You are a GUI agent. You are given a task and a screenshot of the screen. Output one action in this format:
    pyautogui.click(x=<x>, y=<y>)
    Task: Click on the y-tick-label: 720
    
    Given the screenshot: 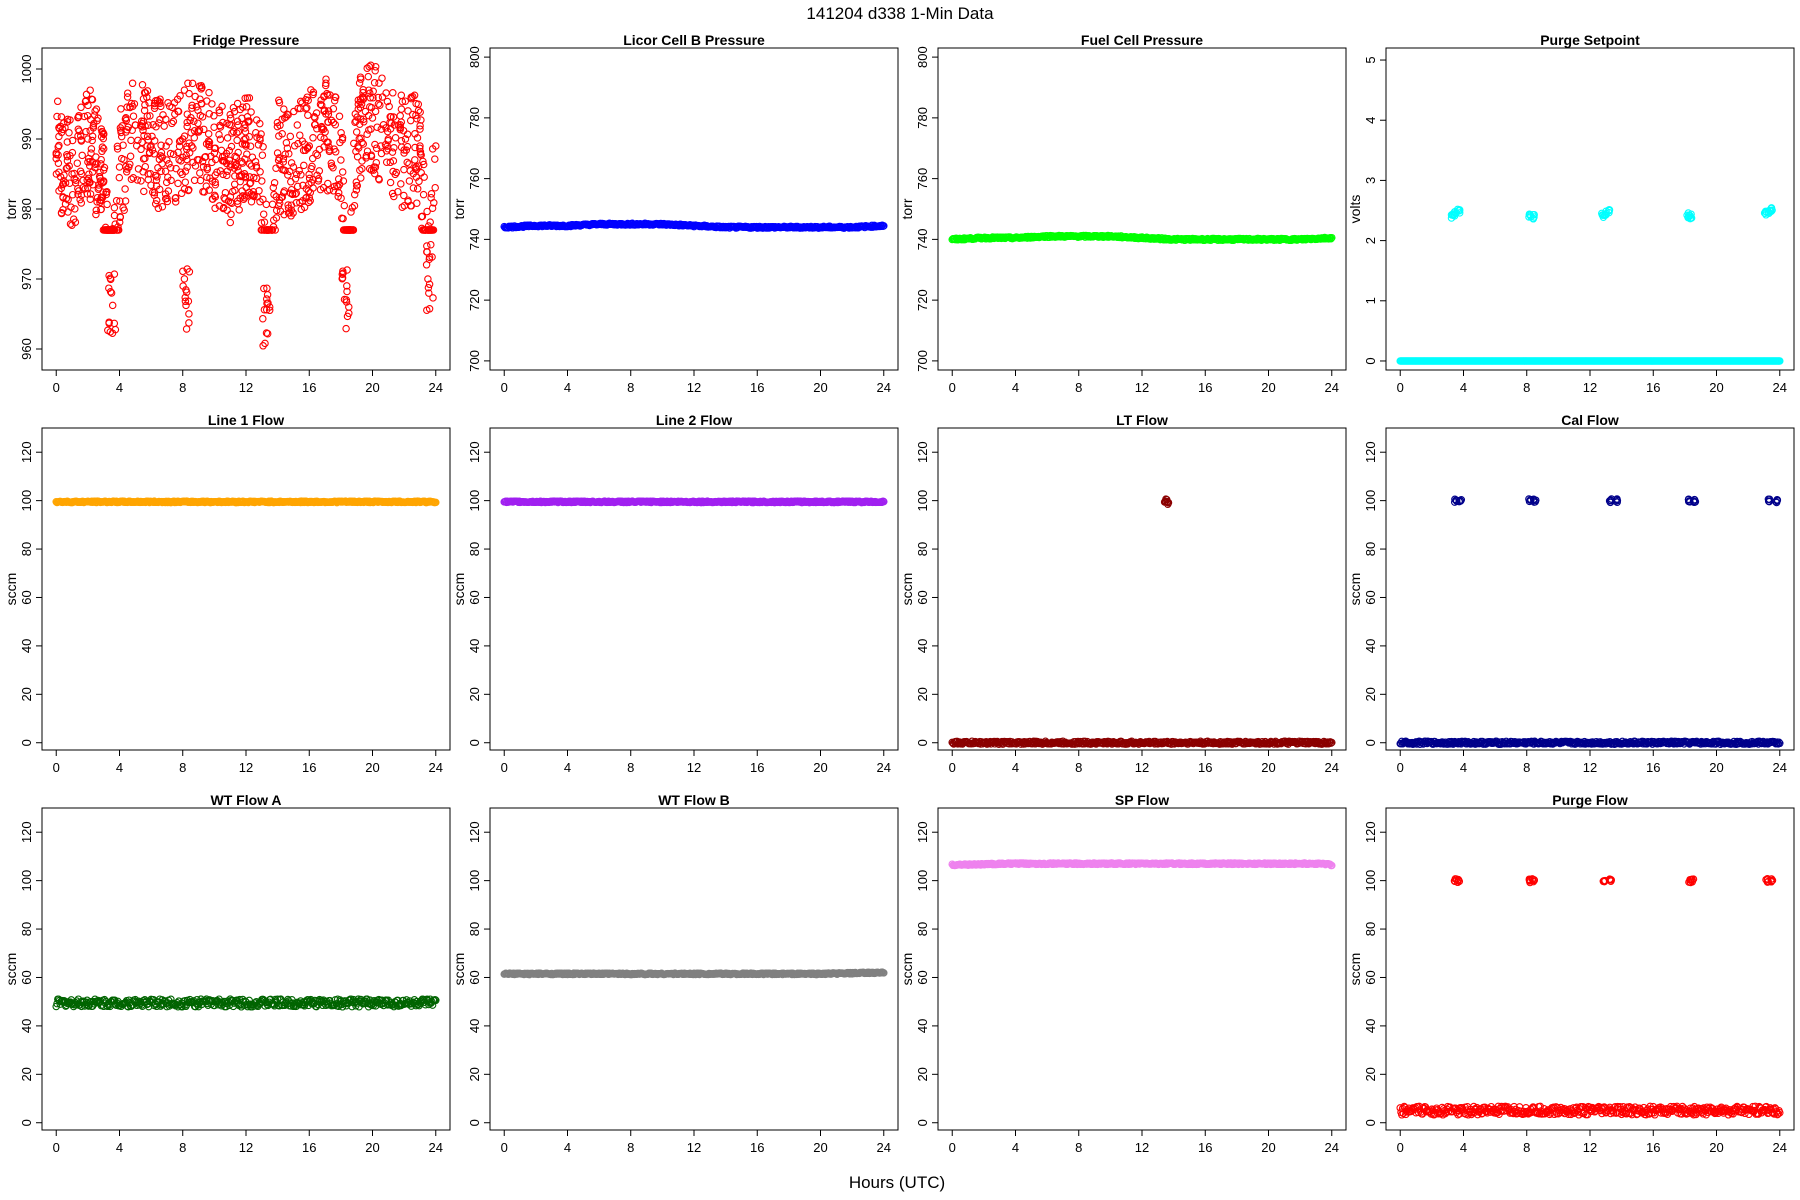 What is the action you would take?
    pyautogui.click(x=922, y=300)
    